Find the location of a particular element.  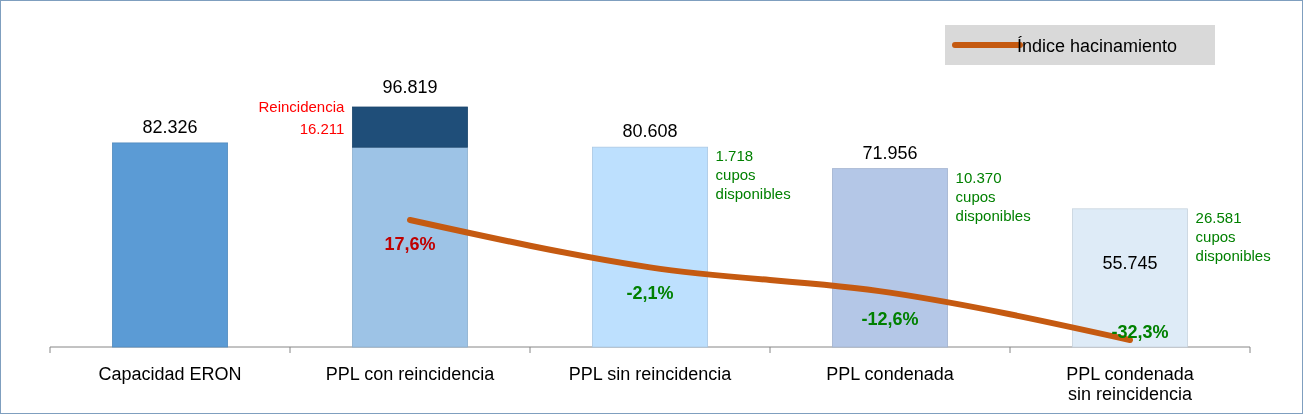

annotation: 1.718 cupos disponibles is located at coordinates (753, 175).